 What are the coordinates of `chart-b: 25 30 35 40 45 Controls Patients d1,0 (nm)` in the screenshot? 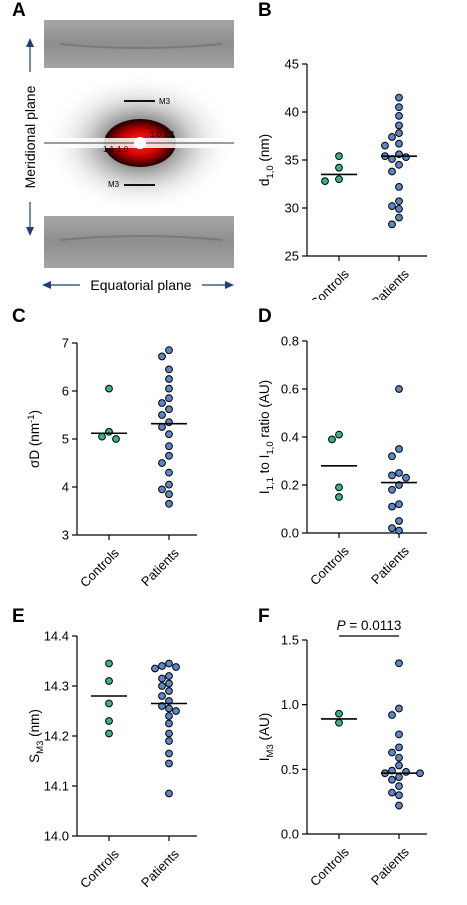 It's located at (342, 184).